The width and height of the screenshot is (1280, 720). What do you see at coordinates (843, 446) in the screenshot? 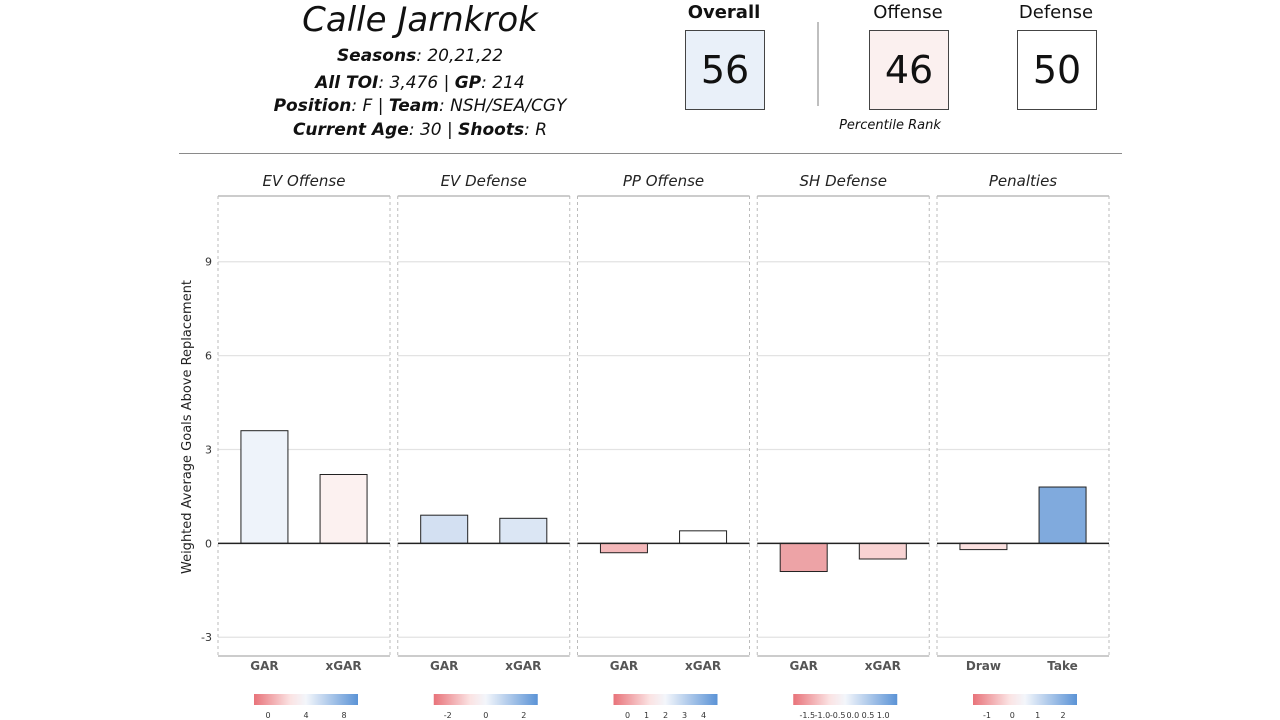
I see `panel-sh-defense: SH Defense GAR xGAR -1.5 -1.0 -0.5 0.0 0.5 1.0` at bounding box center [843, 446].